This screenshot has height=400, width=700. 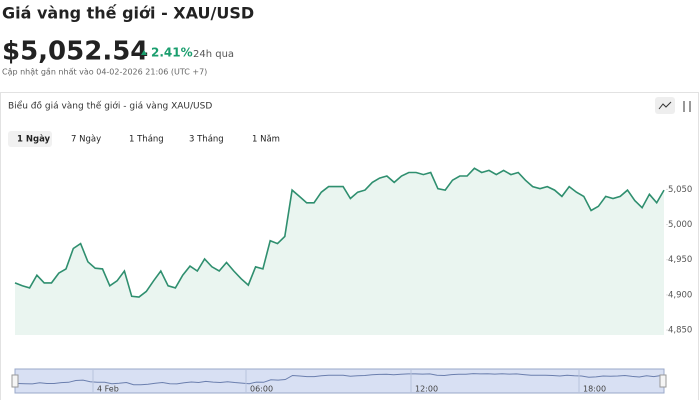 What do you see at coordinates (86, 140) in the screenshot?
I see `tab: 7 Ngày` at bounding box center [86, 140].